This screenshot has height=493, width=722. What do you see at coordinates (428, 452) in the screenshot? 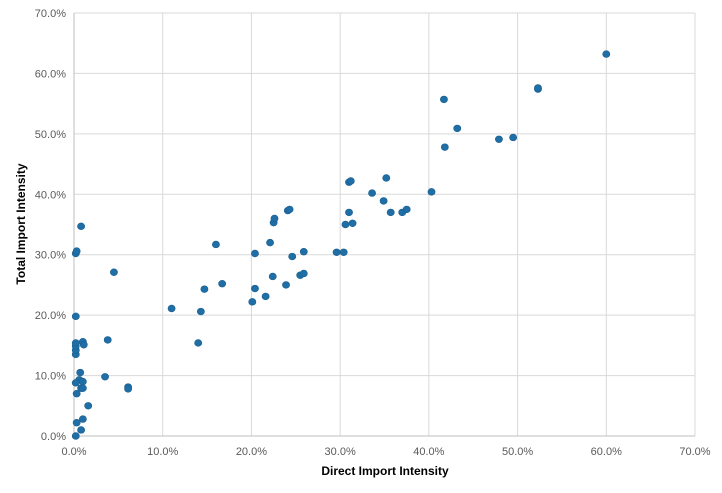
I see `x-tick-label: 40.0%` at bounding box center [428, 452].